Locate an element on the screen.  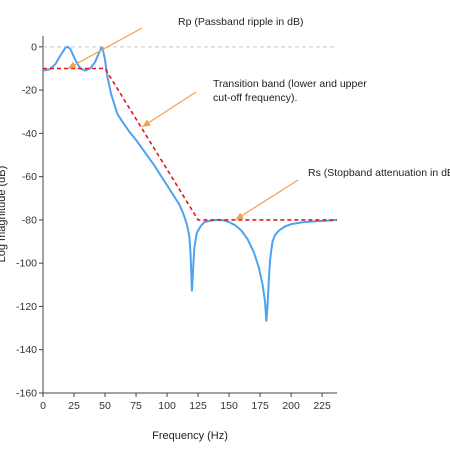
x-tick-label: 25 is located at coordinates (74, 406).